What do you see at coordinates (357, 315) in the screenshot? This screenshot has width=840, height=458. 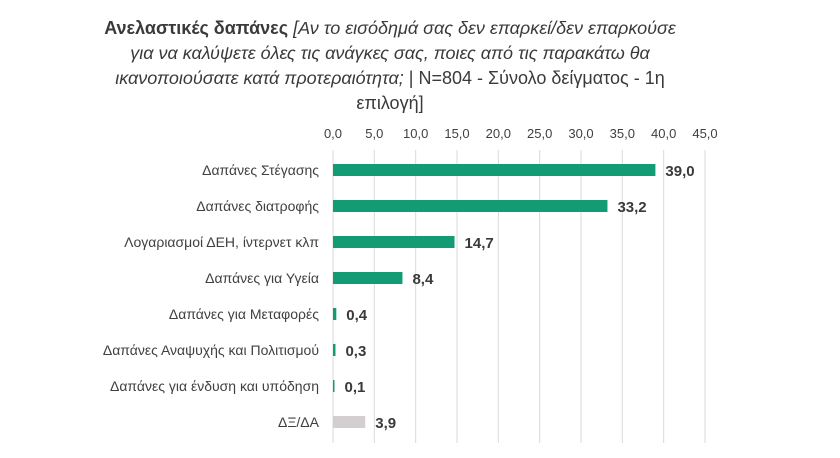 I see `data-label: 0,4` at bounding box center [357, 315].